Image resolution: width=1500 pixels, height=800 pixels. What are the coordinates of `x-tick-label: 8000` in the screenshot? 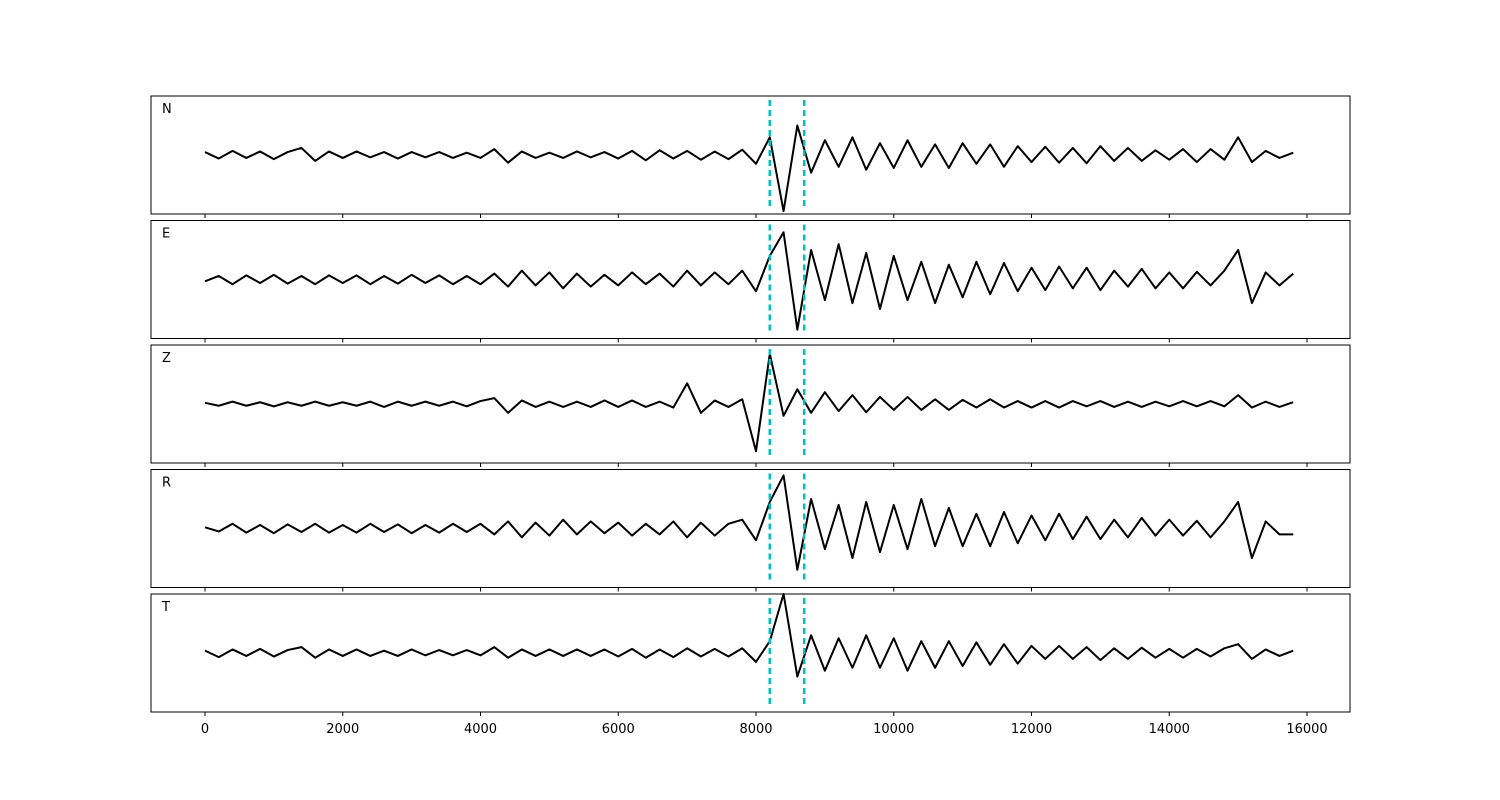 It's located at (755, 729).